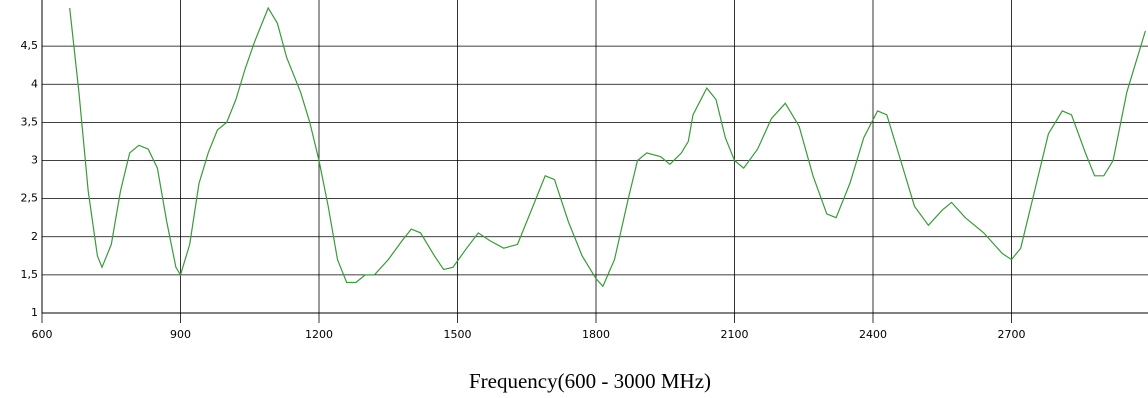 Image resolution: width=1148 pixels, height=398 pixels. What do you see at coordinates (319, 334) in the screenshot?
I see `x-tick-label: 1200` at bounding box center [319, 334].